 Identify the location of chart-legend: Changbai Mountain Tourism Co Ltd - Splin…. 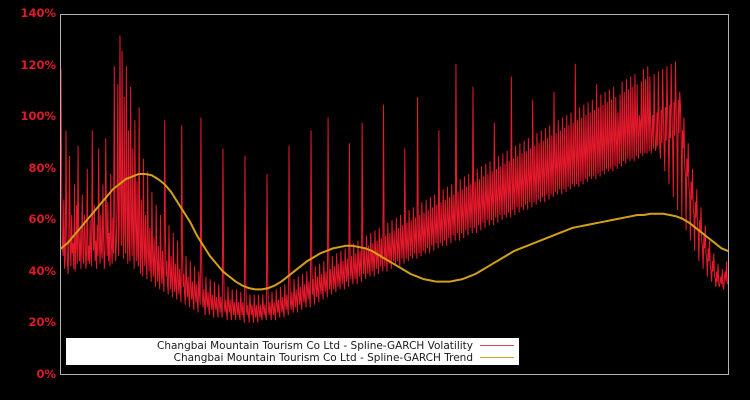
(292, 351).